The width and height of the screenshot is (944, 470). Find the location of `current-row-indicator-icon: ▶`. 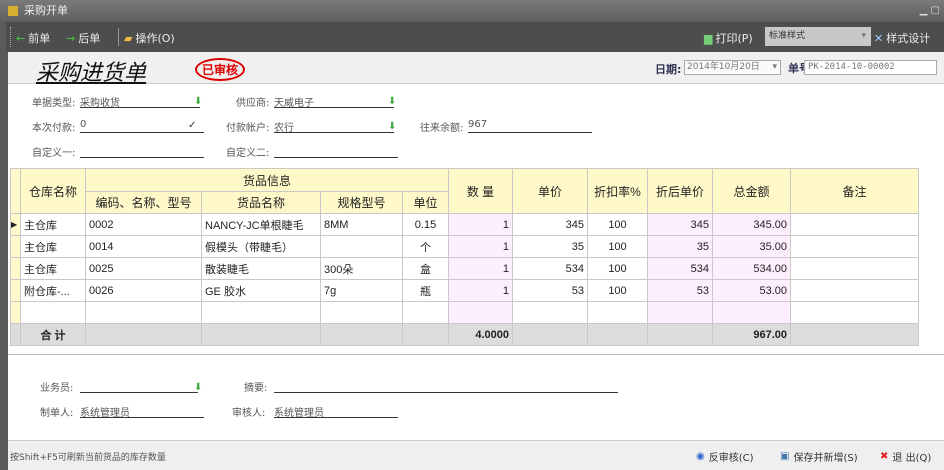

current-row-indicator-icon: ▶ is located at coordinates (15, 224).